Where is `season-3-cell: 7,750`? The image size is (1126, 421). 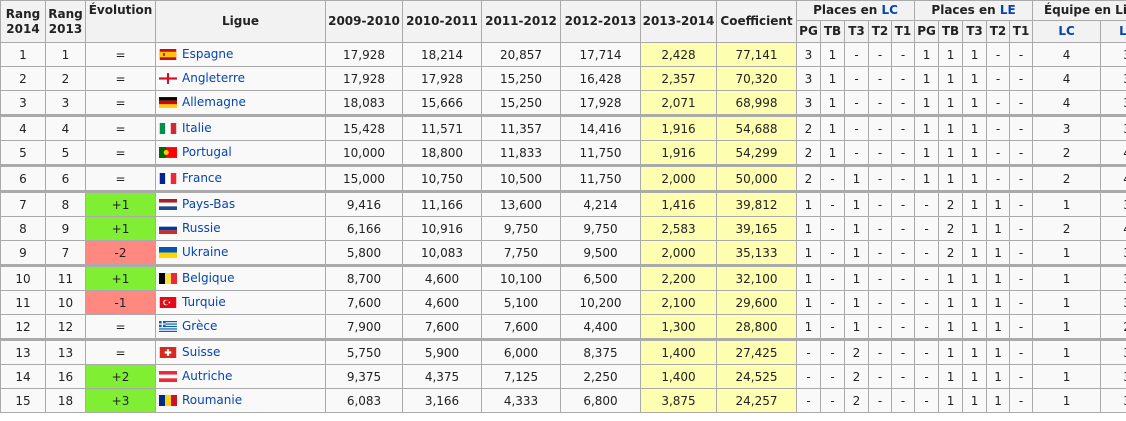
season-3-cell: 7,750 is located at coordinates (521, 253).